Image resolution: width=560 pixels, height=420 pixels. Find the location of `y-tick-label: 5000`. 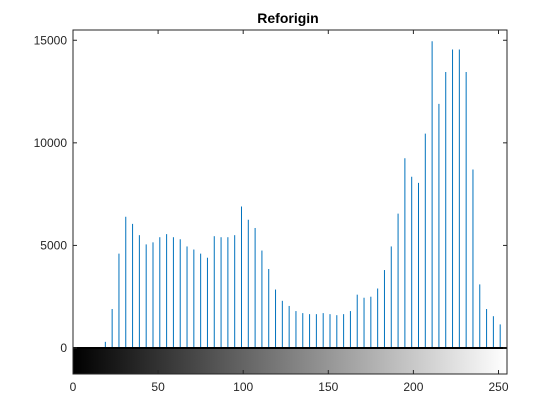

y-tick-label: 5000 is located at coordinates (53, 245).